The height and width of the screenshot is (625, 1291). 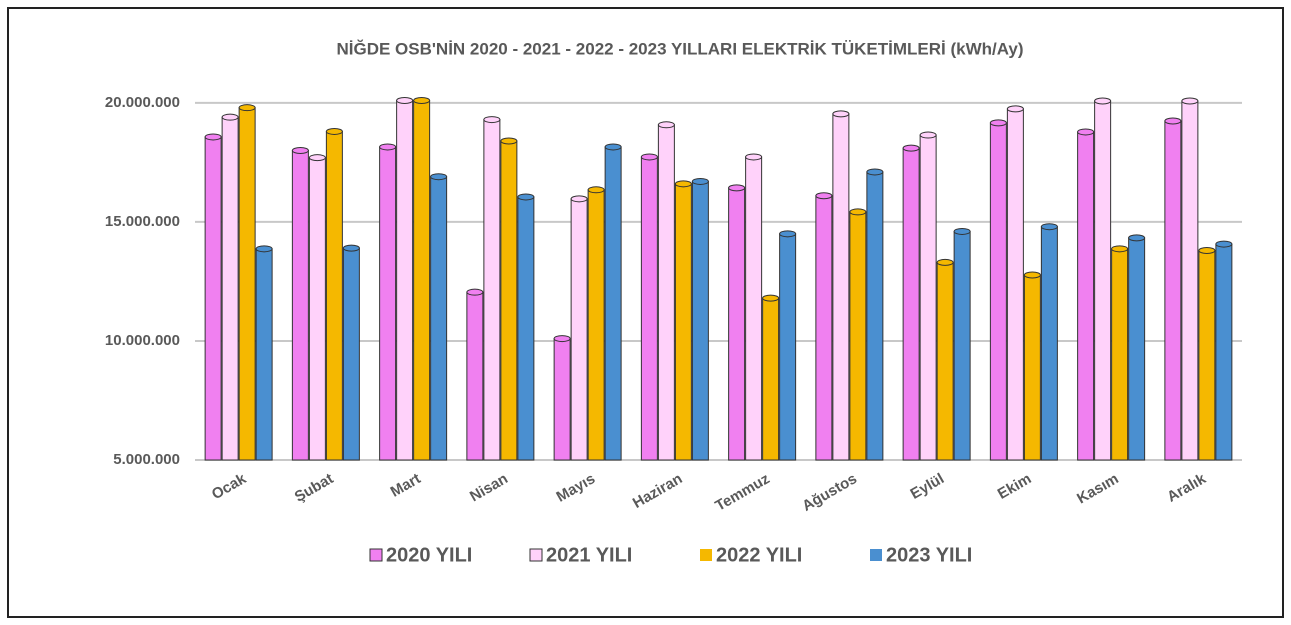 I want to click on y-tick-label: 15.000.000, so click(x=142, y=221).